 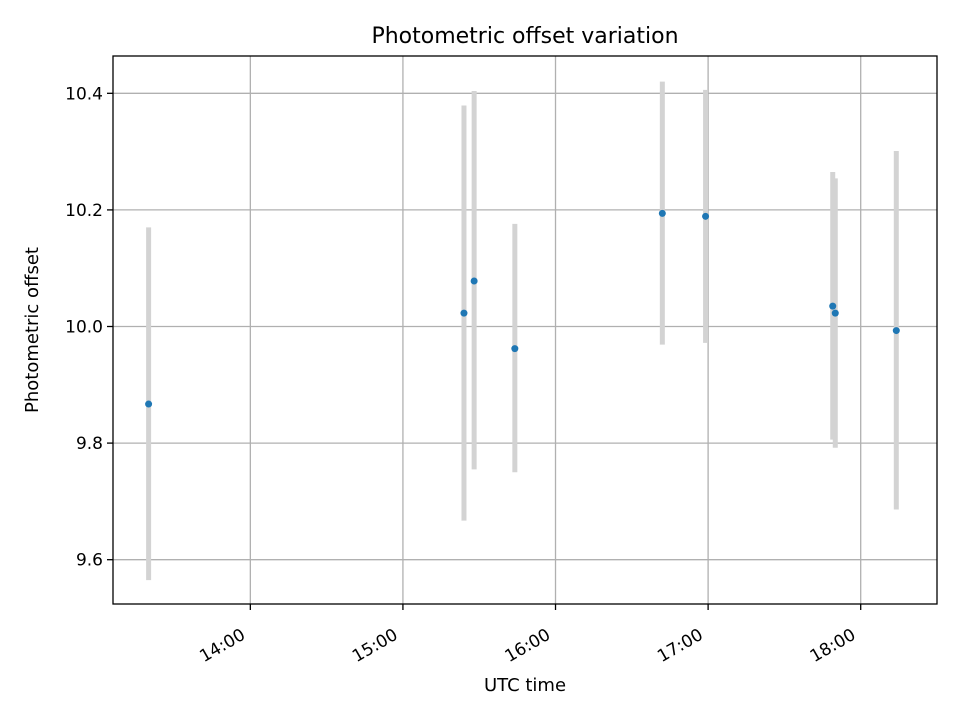 What do you see at coordinates (525, 685) in the screenshot?
I see `x-axis-label: UTC time` at bounding box center [525, 685].